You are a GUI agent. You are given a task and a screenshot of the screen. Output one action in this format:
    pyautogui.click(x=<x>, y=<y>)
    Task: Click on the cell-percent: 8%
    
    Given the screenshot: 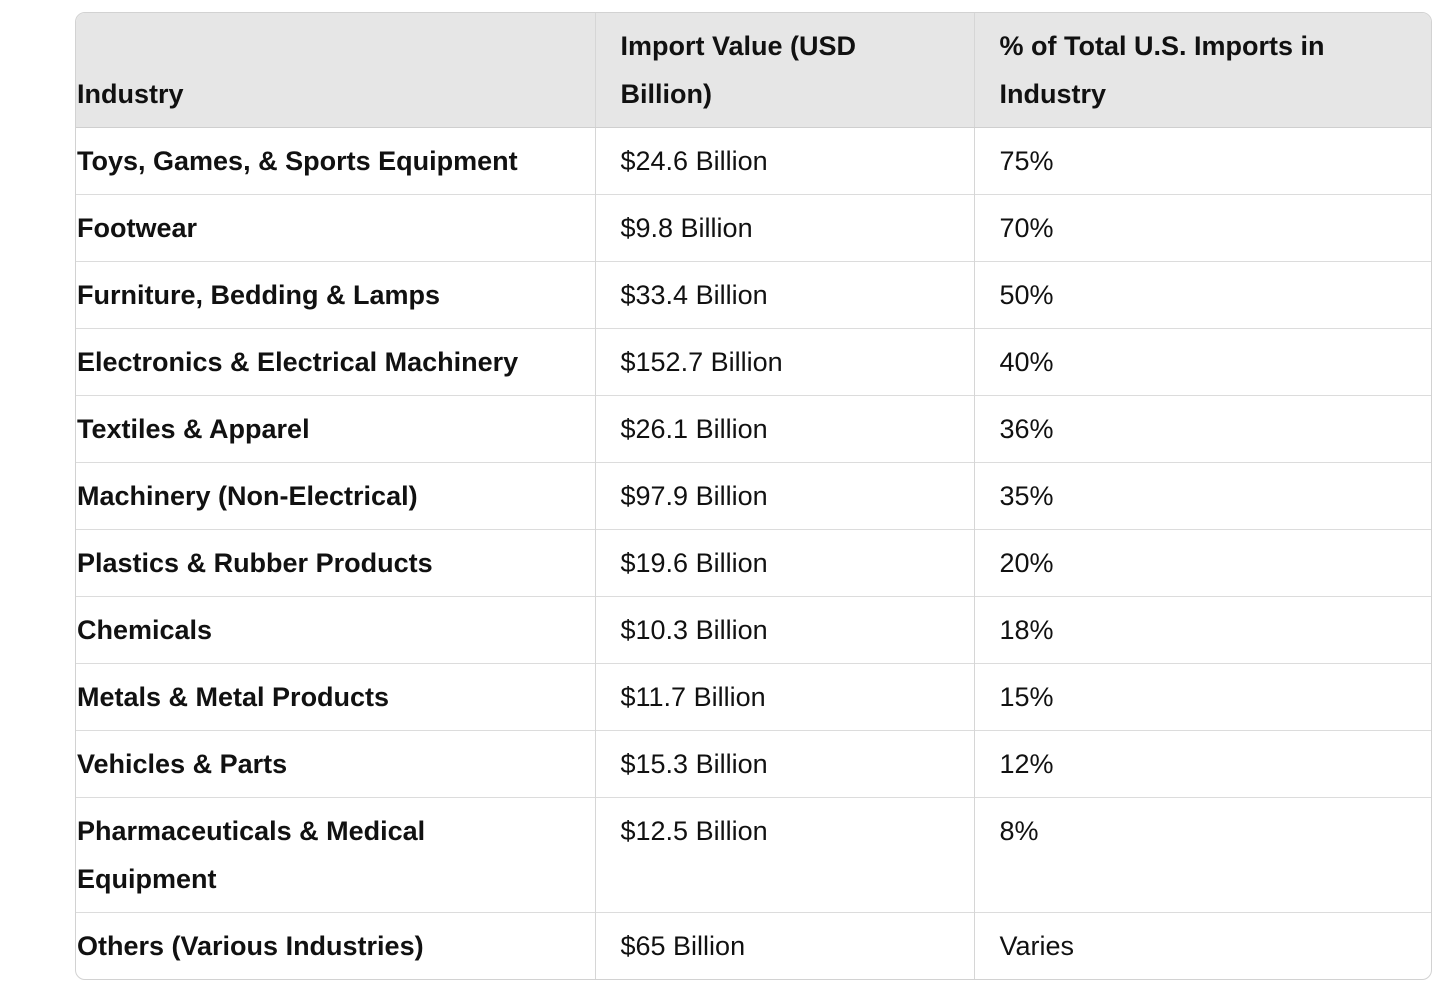 What is the action you would take?
    pyautogui.click(x=1202, y=855)
    